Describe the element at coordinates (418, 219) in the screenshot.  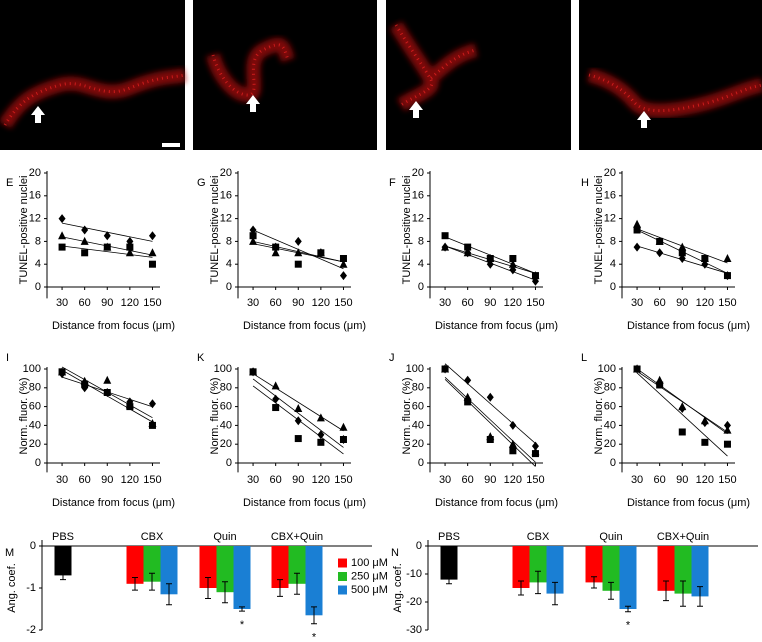
I see `y-tick-label: 12` at that location.